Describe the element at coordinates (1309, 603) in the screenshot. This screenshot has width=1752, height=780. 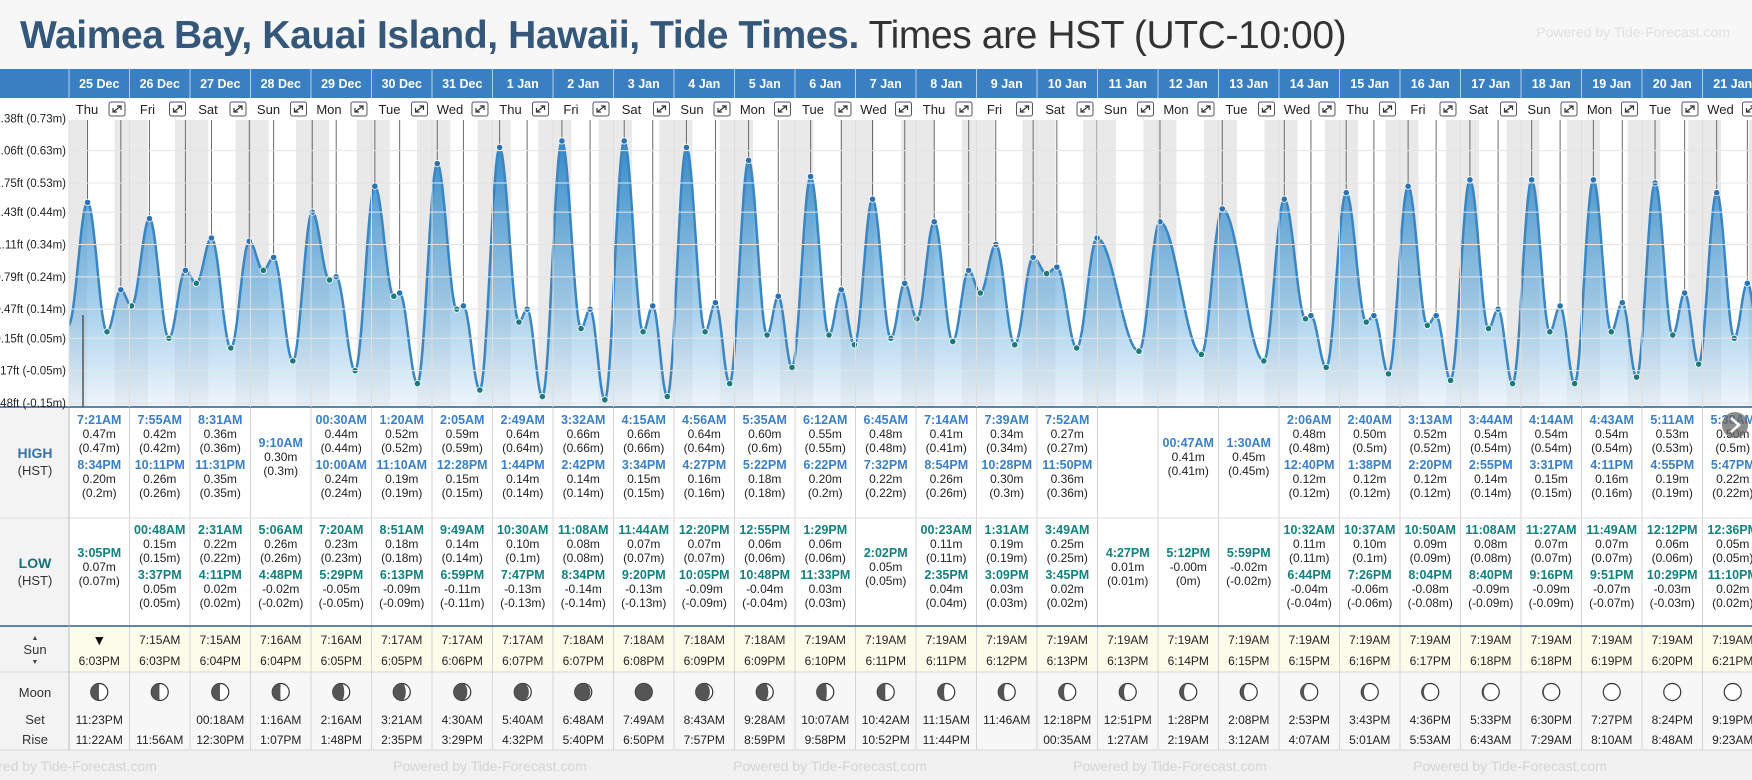
I see `low-tide-height-metric: (-0.04m)` at that location.